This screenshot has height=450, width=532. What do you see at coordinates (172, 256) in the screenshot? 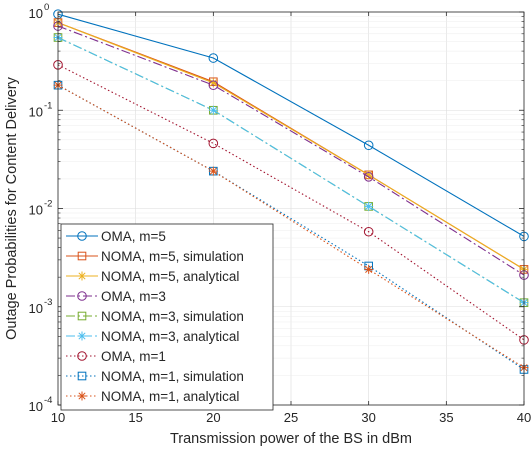
I see `legend-label: NOMA, m=5, simulation` at bounding box center [172, 256].